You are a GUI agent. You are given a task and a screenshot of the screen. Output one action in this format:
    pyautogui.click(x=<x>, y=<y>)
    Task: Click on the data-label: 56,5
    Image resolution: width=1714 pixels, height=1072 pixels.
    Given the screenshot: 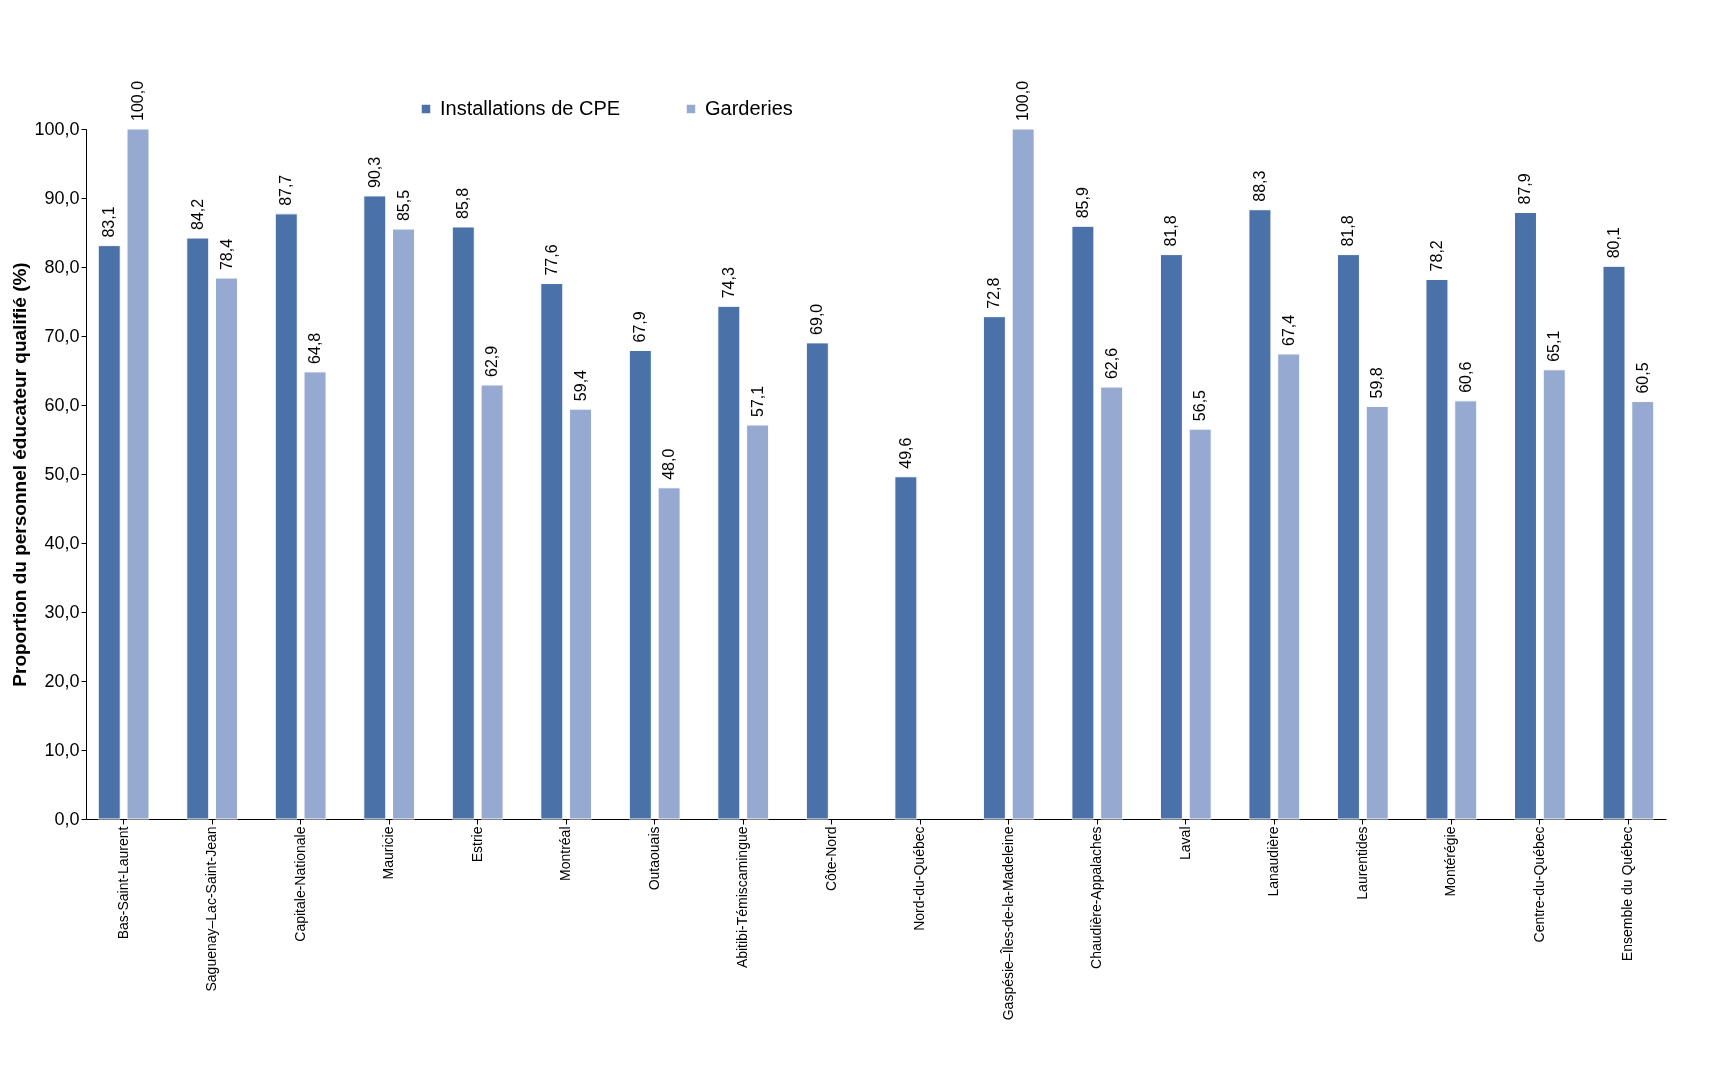 What is the action you would take?
    pyautogui.click(x=1200, y=405)
    